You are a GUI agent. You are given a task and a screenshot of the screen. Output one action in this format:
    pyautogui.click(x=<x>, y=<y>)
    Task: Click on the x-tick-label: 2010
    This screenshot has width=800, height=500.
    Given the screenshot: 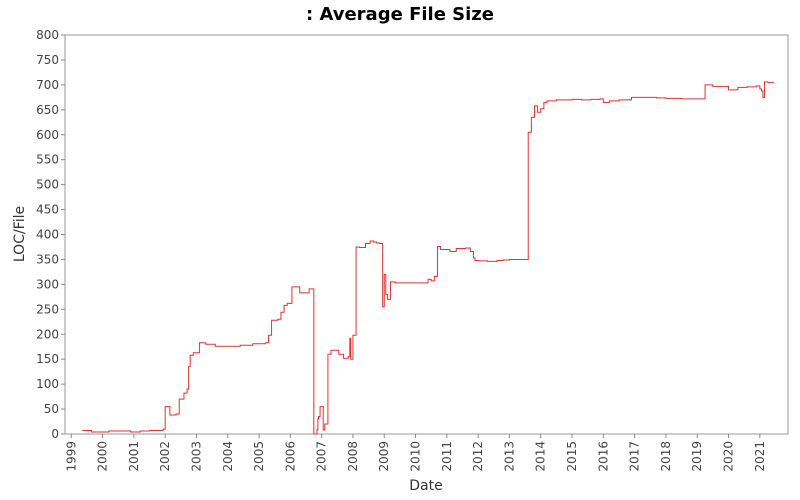 What is the action you would take?
    pyautogui.click(x=416, y=456)
    